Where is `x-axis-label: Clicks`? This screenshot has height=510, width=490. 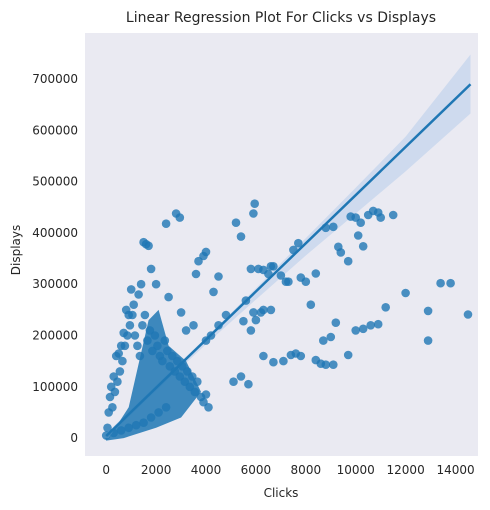
x-axis-label: Clicks is located at coordinates (281, 493).